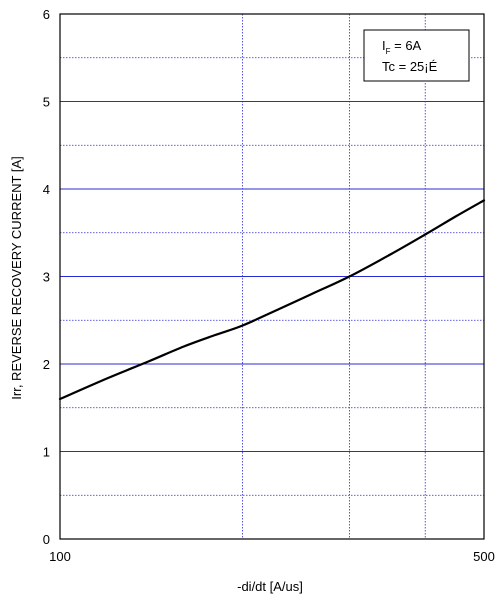 This screenshot has height=603, width=500. Describe the element at coordinates (410, 66) in the screenshot. I see `legend-line-2: Tc = 25¡É` at that location.